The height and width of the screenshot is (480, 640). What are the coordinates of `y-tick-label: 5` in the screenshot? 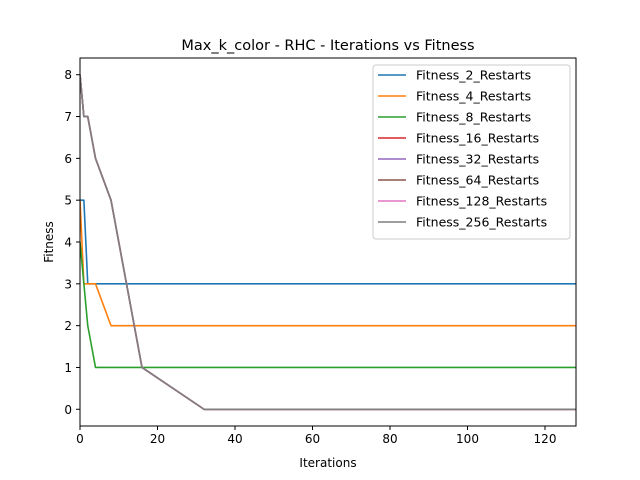 It's located at (68, 201).